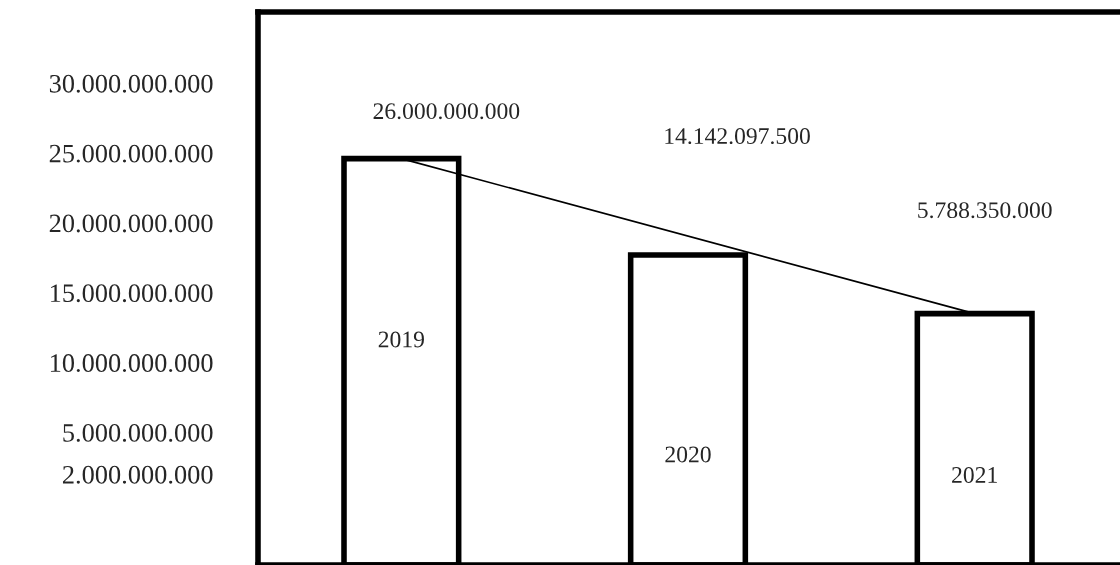  Describe the element at coordinates (131, 223) in the screenshot. I see `y-tick-label: 20.000.000.000` at that location.